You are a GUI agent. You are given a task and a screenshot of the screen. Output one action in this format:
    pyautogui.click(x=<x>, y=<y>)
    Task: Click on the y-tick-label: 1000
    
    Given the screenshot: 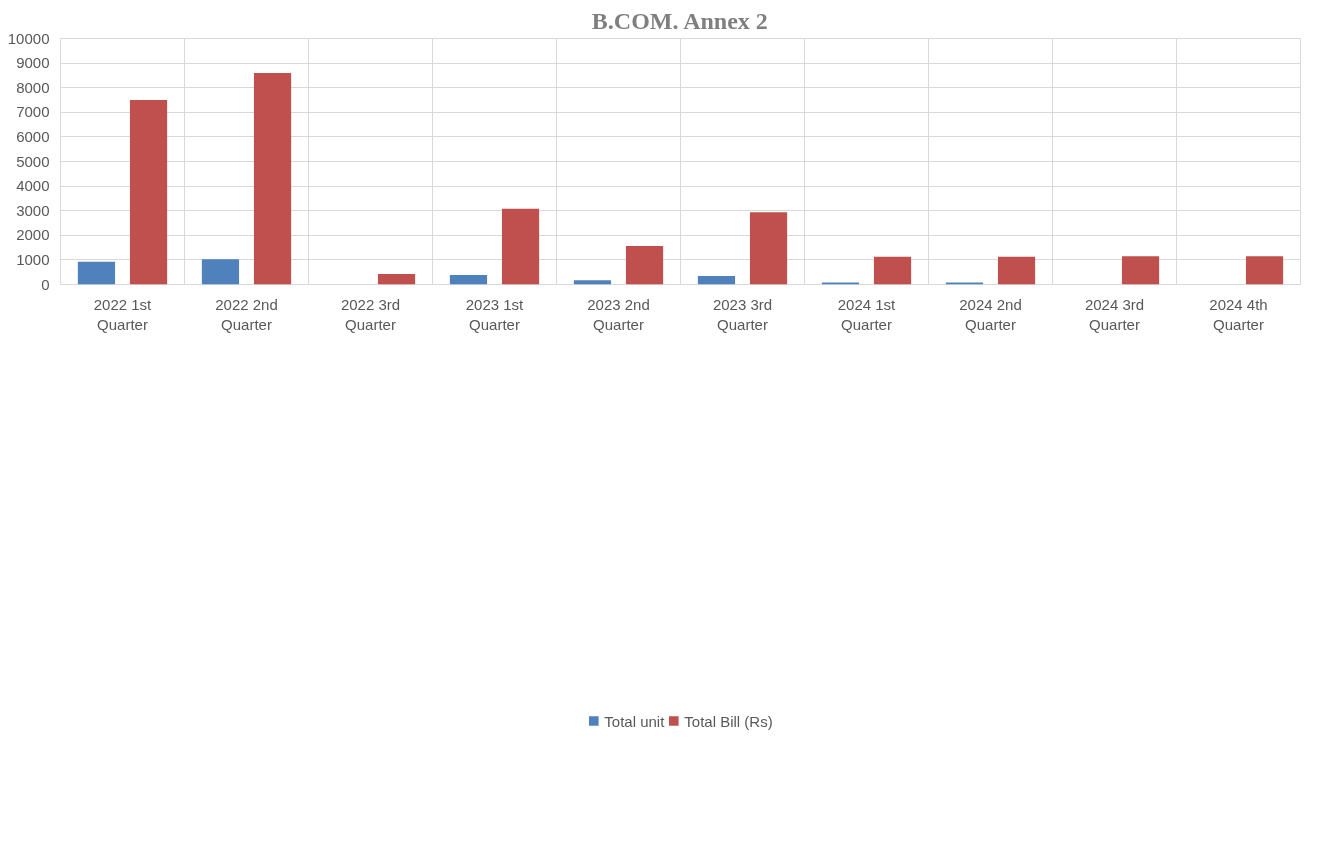 What is the action you would take?
    pyautogui.click(x=33, y=259)
    